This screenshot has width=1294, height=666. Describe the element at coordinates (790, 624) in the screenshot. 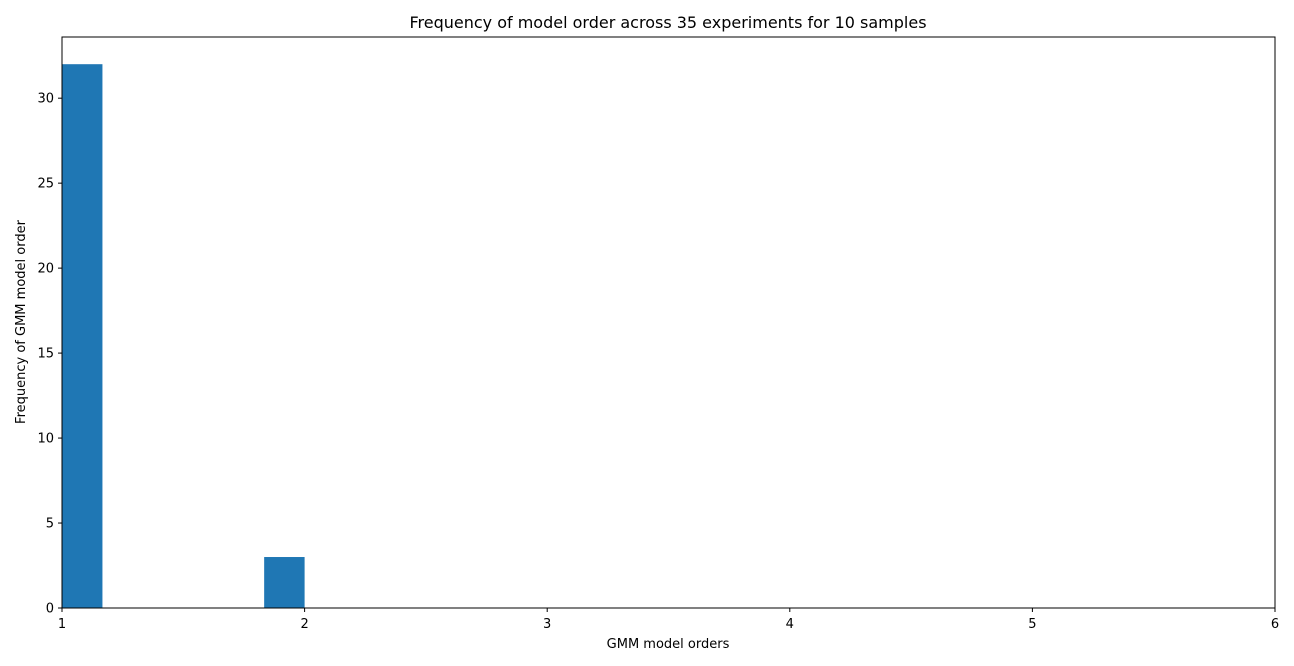

I see `x-tick-label: 4` at that location.